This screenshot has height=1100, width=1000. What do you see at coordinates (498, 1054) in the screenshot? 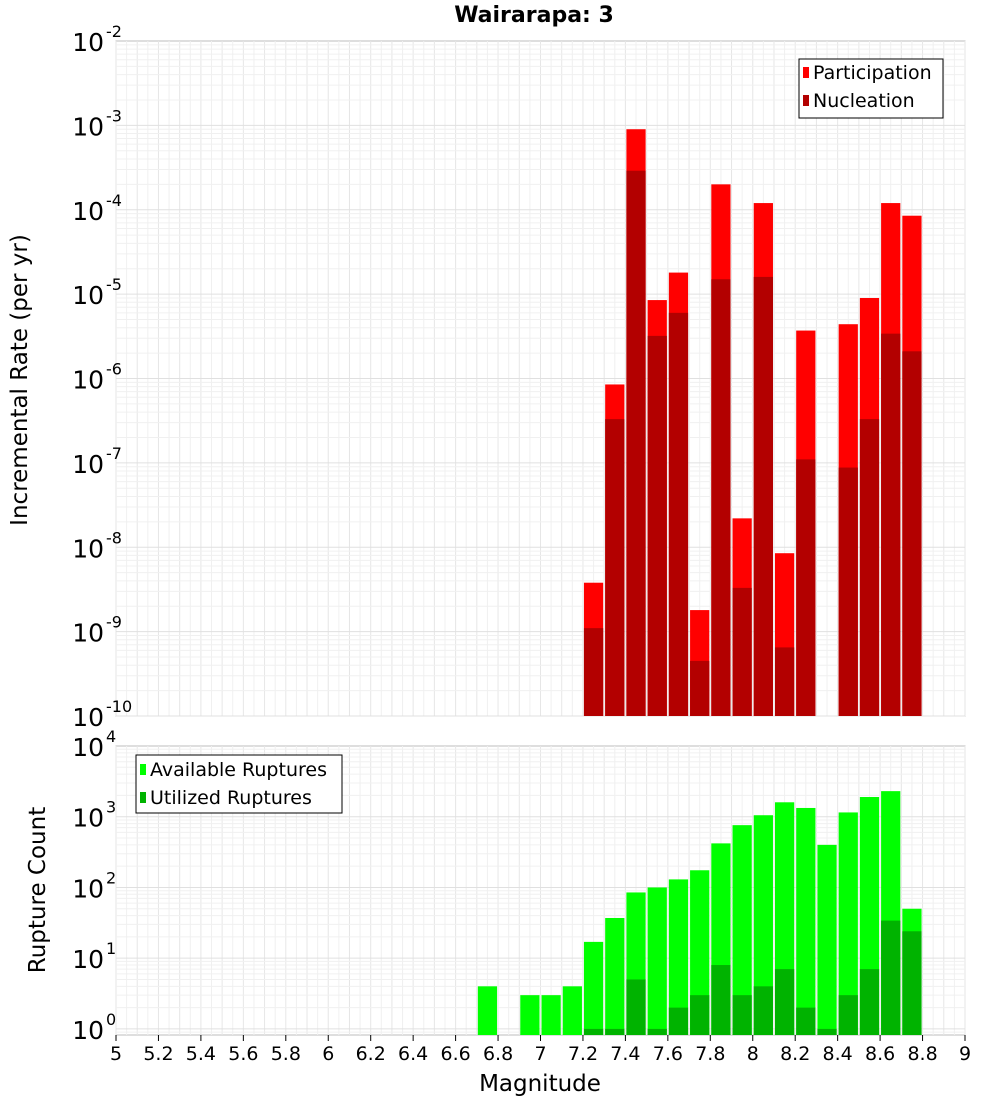
I see `x-tick-label: 6.8` at bounding box center [498, 1054].